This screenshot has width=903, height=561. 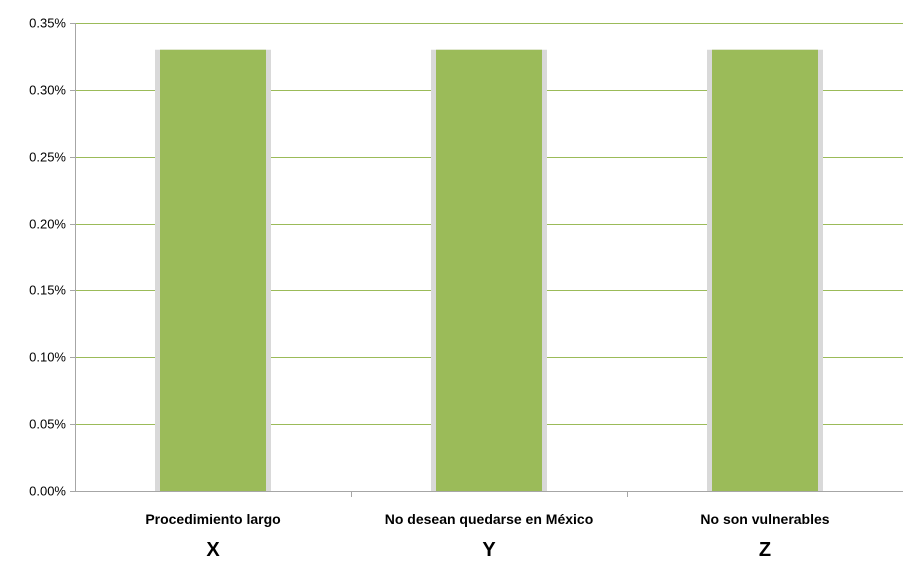 What do you see at coordinates (47, 491) in the screenshot?
I see `y-tick-label: 0.00%` at bounding box center [47, 491].